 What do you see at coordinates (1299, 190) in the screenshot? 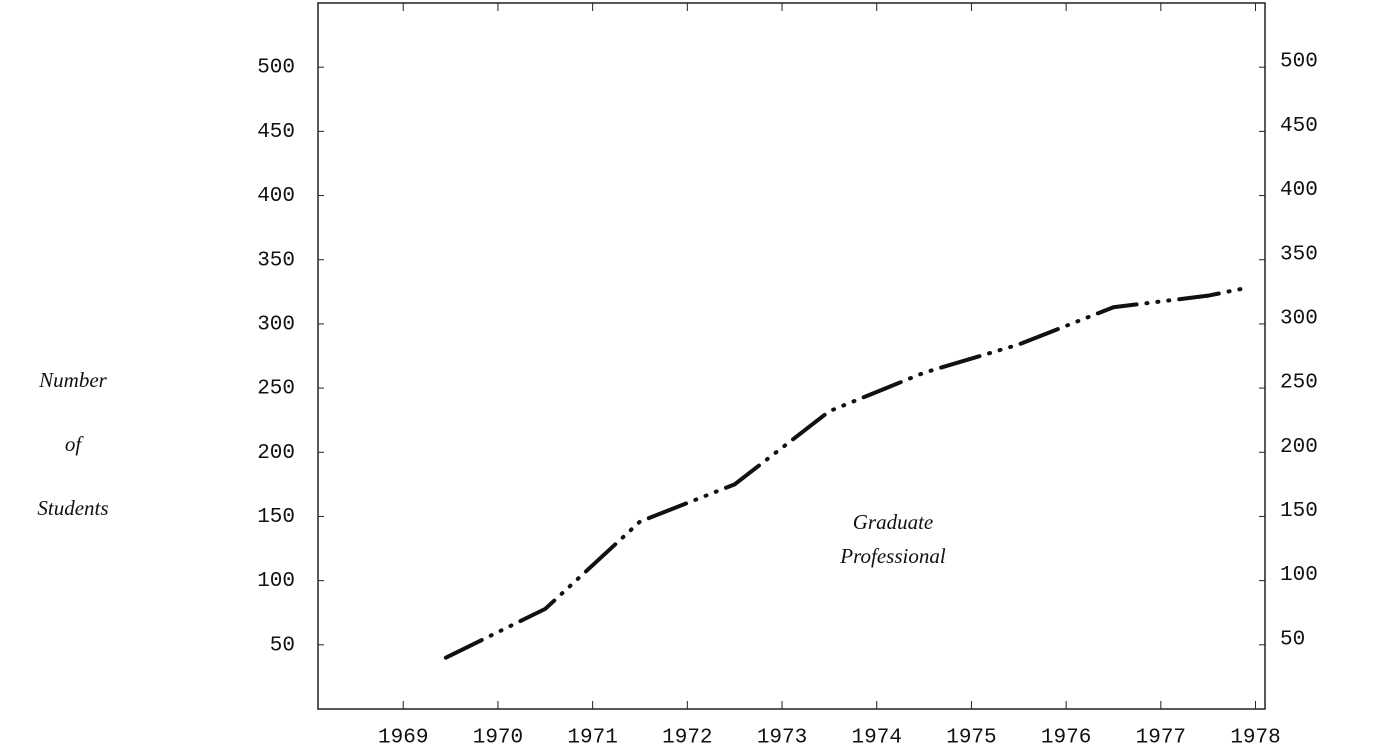
I see `y2-tick-label: 400` at bounding box center [1299, 190].